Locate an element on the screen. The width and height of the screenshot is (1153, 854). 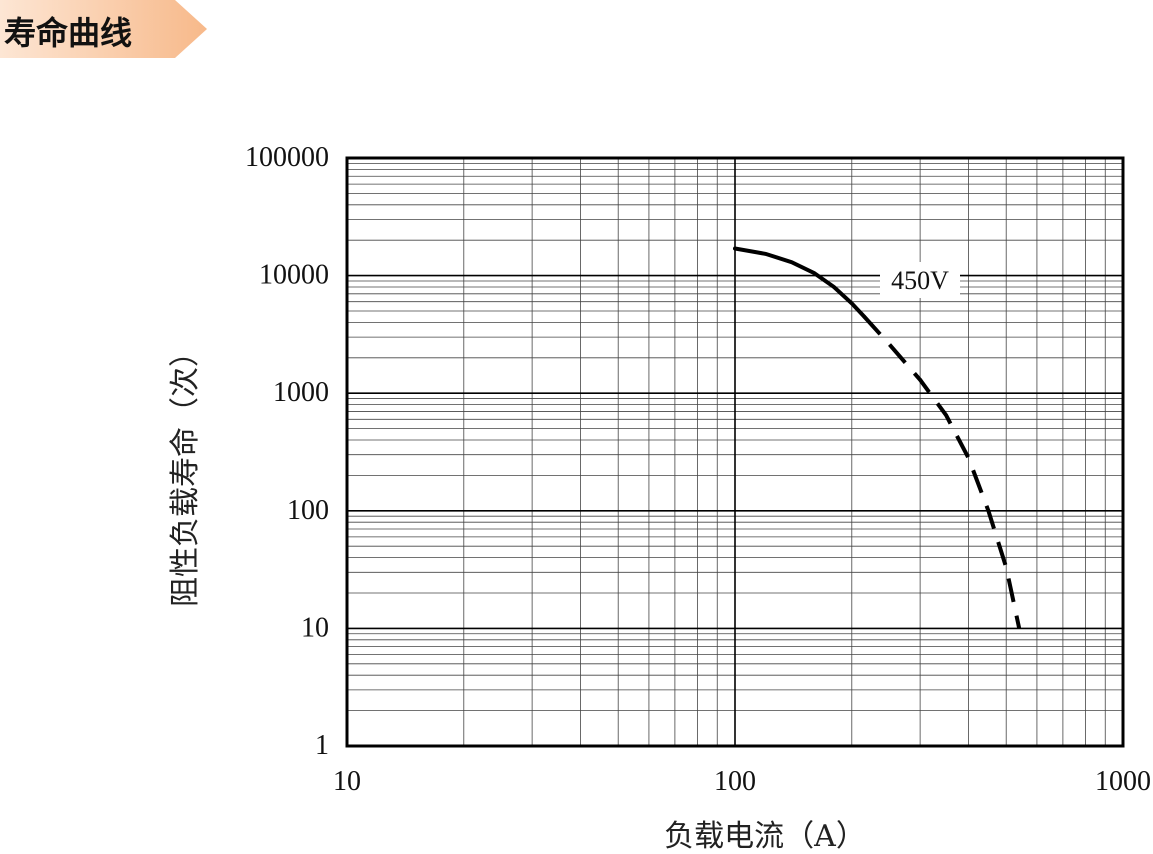
series-label-background is located at coordinates (920, 280).